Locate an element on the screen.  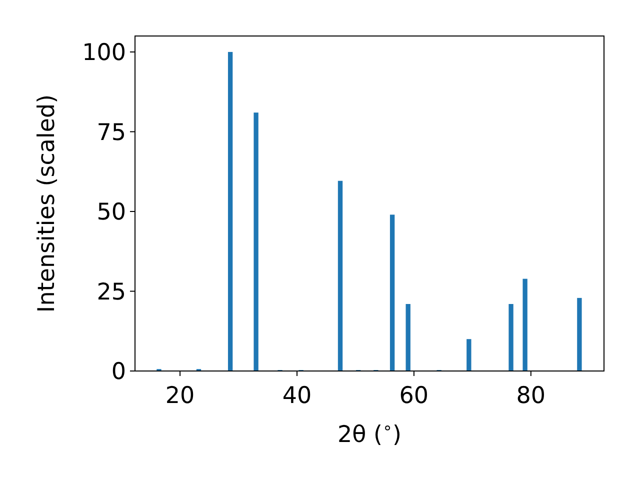
y-tick-label: 100 is located at coordinates (104, 53).